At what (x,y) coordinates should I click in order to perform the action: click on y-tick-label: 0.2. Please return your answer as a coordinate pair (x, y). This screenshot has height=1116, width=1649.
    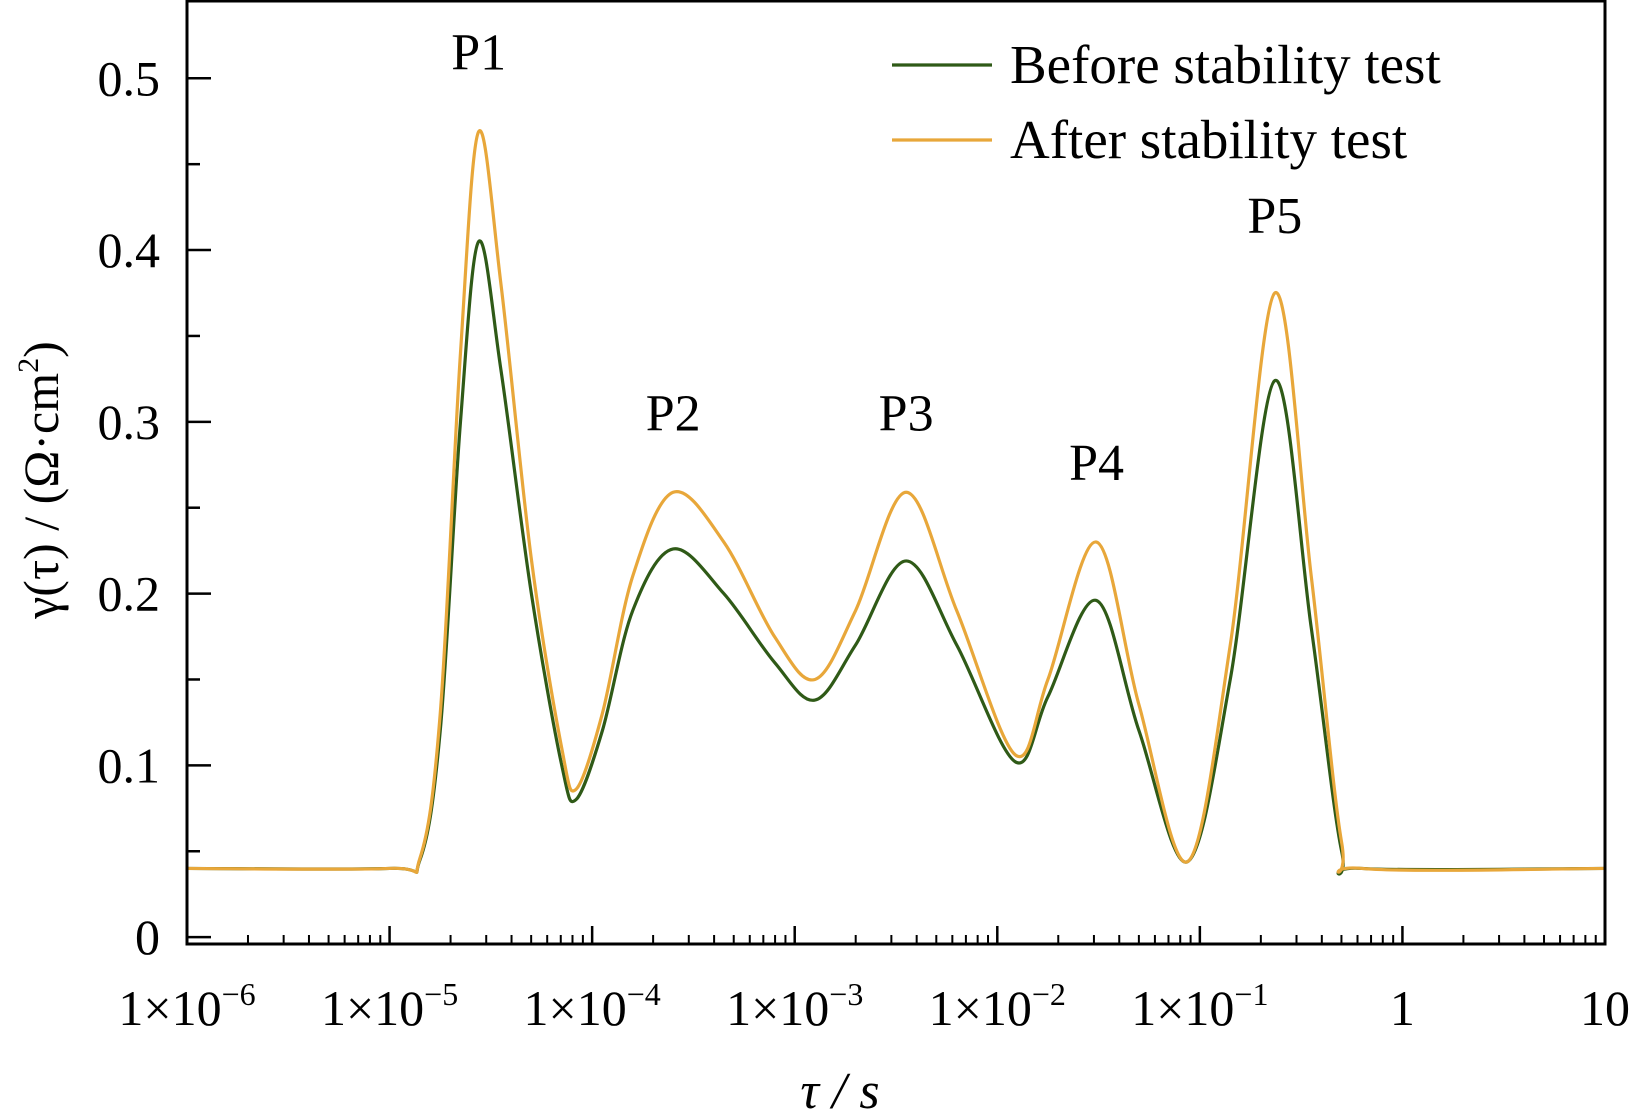
    Looking at the image, I should click on (129, 594).